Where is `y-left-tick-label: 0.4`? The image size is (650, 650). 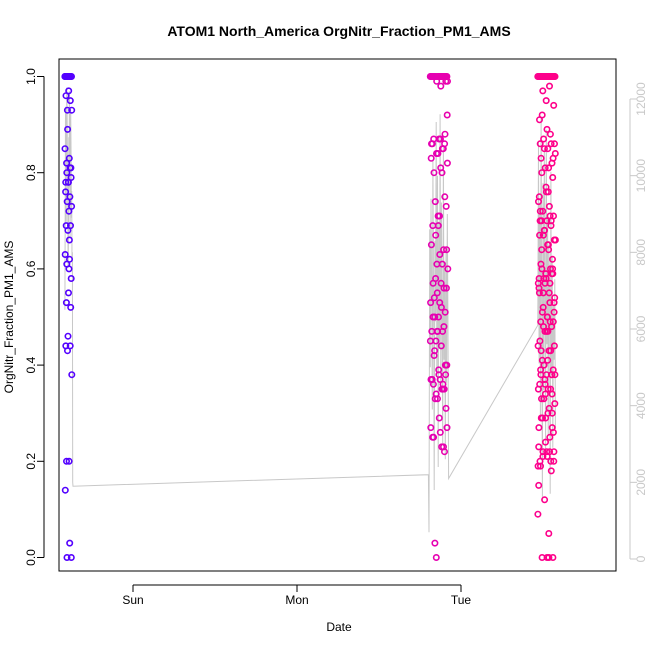
y-left-tick-label: 0.4 is located at coordinates (31, 364).